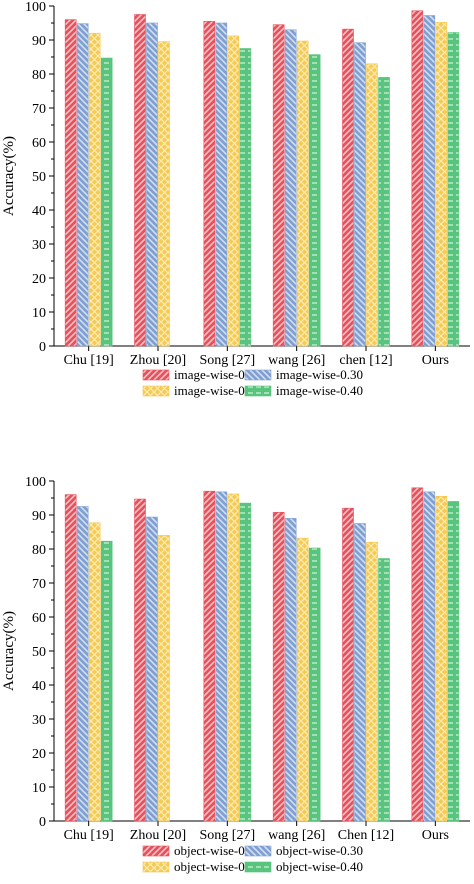 Image resolution: width=474 pixels, height=884 pixels. I want to click on bar-object-wise-0.30-0, so click(82, 664).